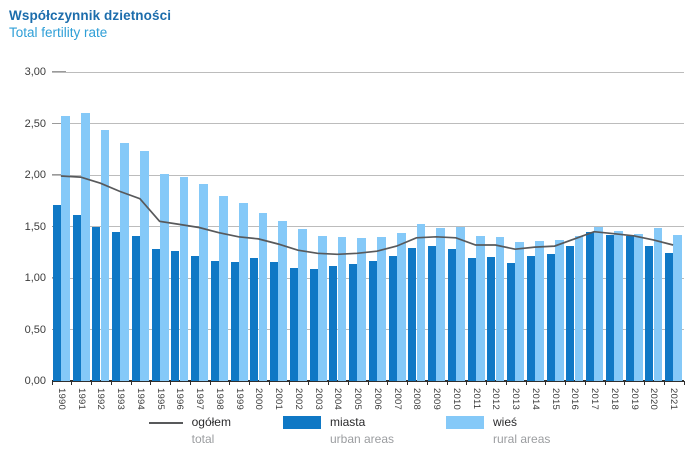 The width and height of the screenshot is (699, 452). What do you see at coordinates (155, 315) in the screenshot?
I see `bar-urban-1995` at bounding box center [155, 315].